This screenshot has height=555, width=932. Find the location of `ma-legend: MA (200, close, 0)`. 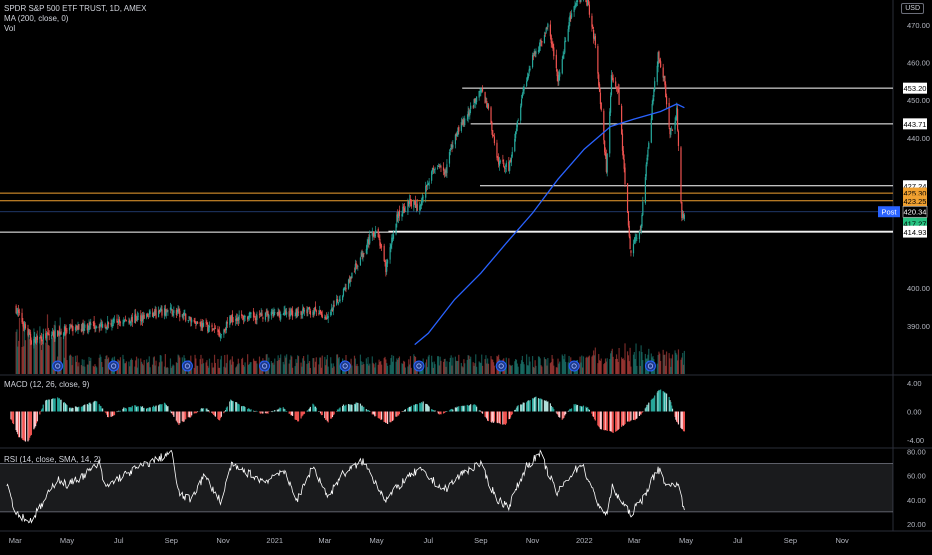

ma-legend: MA (200, close, 0) is located at coordinates (36, 18).